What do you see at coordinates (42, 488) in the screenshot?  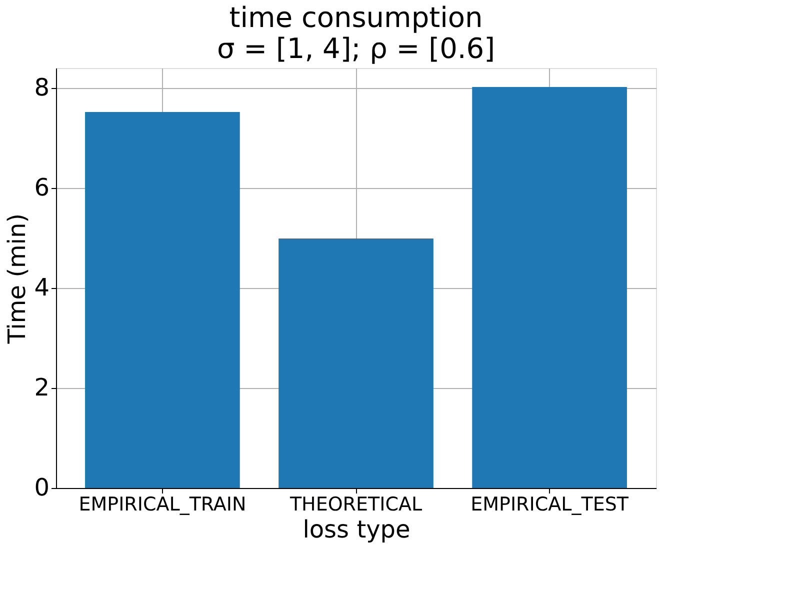 I see `y-tick-label: 0` at bounding box center [42, 488].